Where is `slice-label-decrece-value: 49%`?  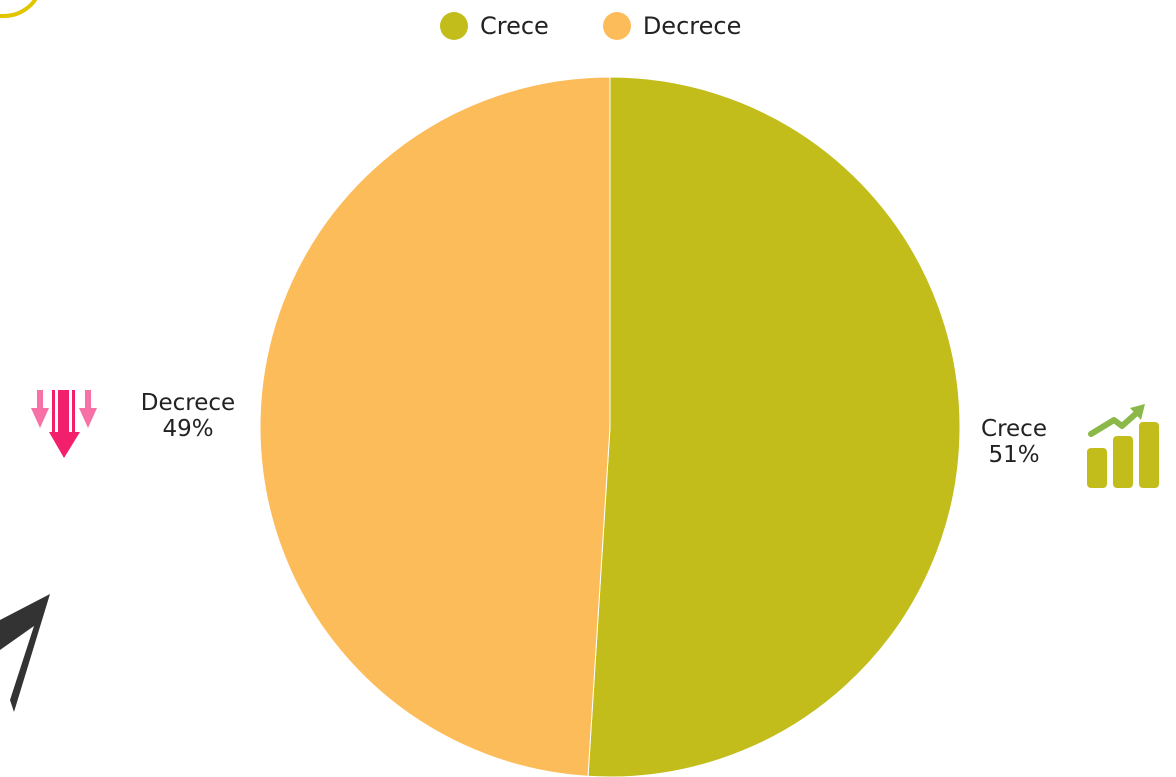 slice-label-decrece-value: 49% is located at coordinates (188, 429).